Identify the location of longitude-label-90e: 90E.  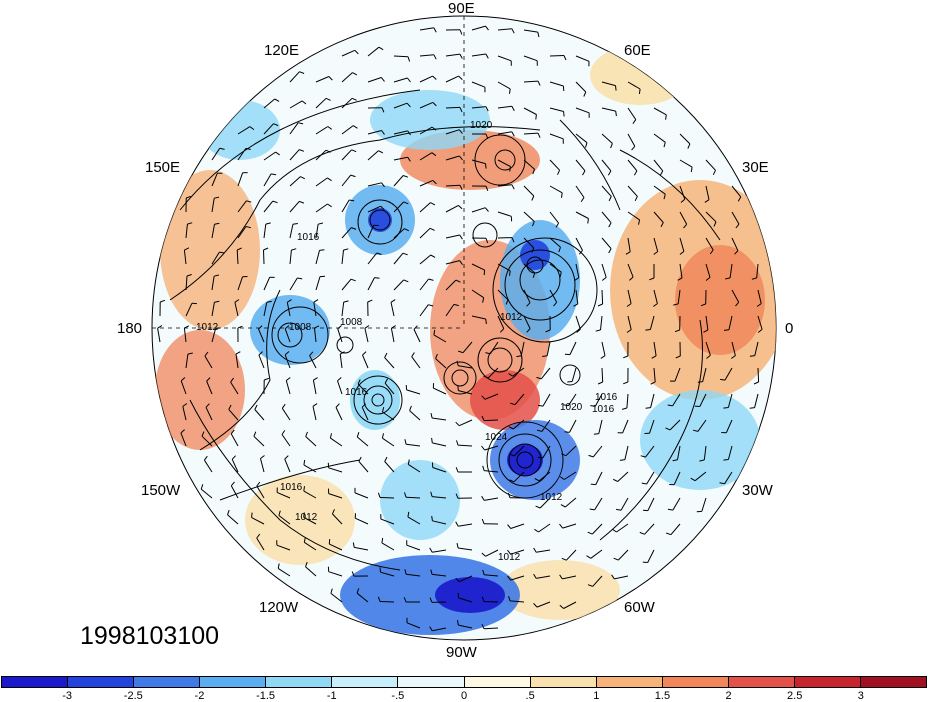
(461, 8).